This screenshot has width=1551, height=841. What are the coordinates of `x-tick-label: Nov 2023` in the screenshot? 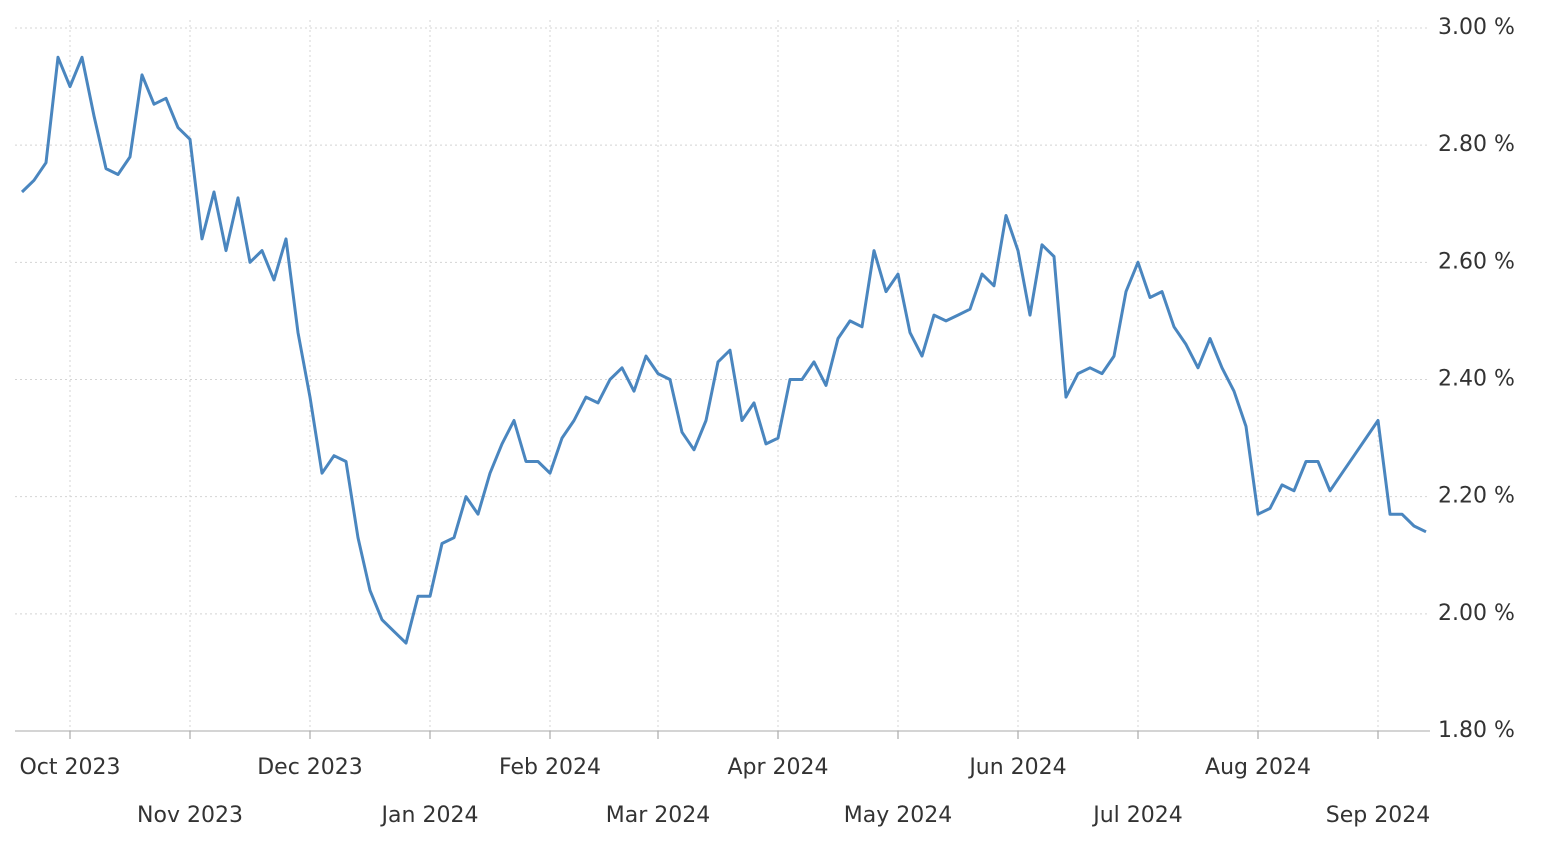 It's located at (190, 815).